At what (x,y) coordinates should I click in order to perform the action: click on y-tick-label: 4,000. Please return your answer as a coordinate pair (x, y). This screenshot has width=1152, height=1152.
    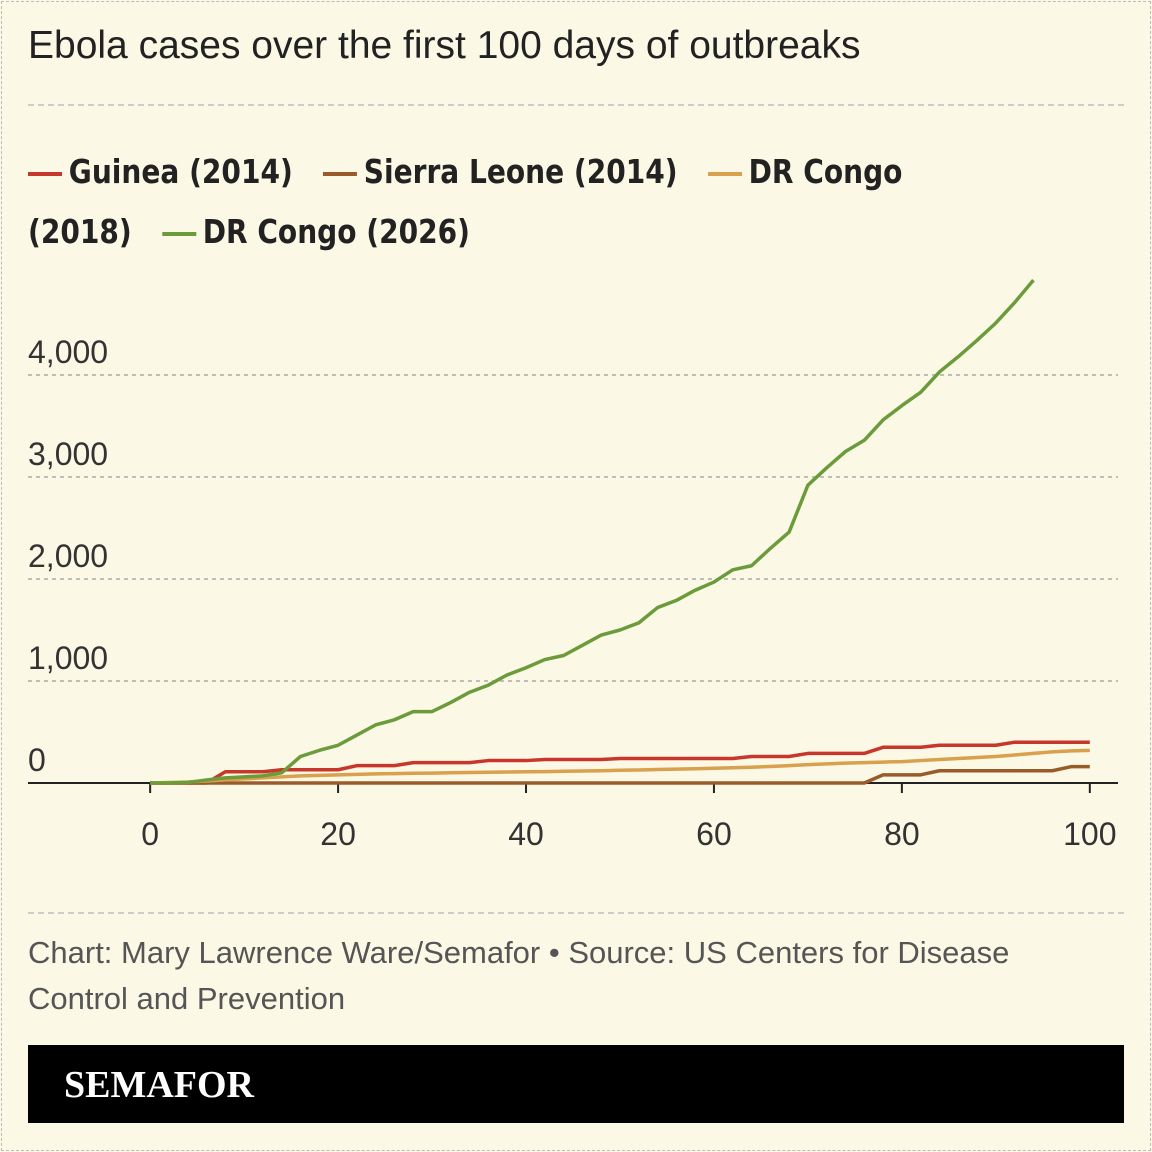
    Looking at the image, I should click on (68, 352).